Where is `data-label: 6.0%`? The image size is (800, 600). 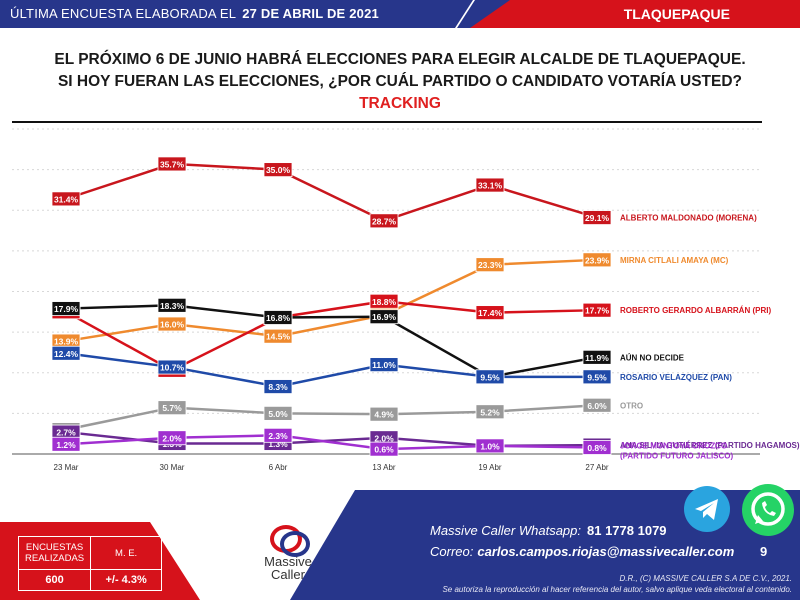
data-label: 6.0% is located at coordinates (597, 406).